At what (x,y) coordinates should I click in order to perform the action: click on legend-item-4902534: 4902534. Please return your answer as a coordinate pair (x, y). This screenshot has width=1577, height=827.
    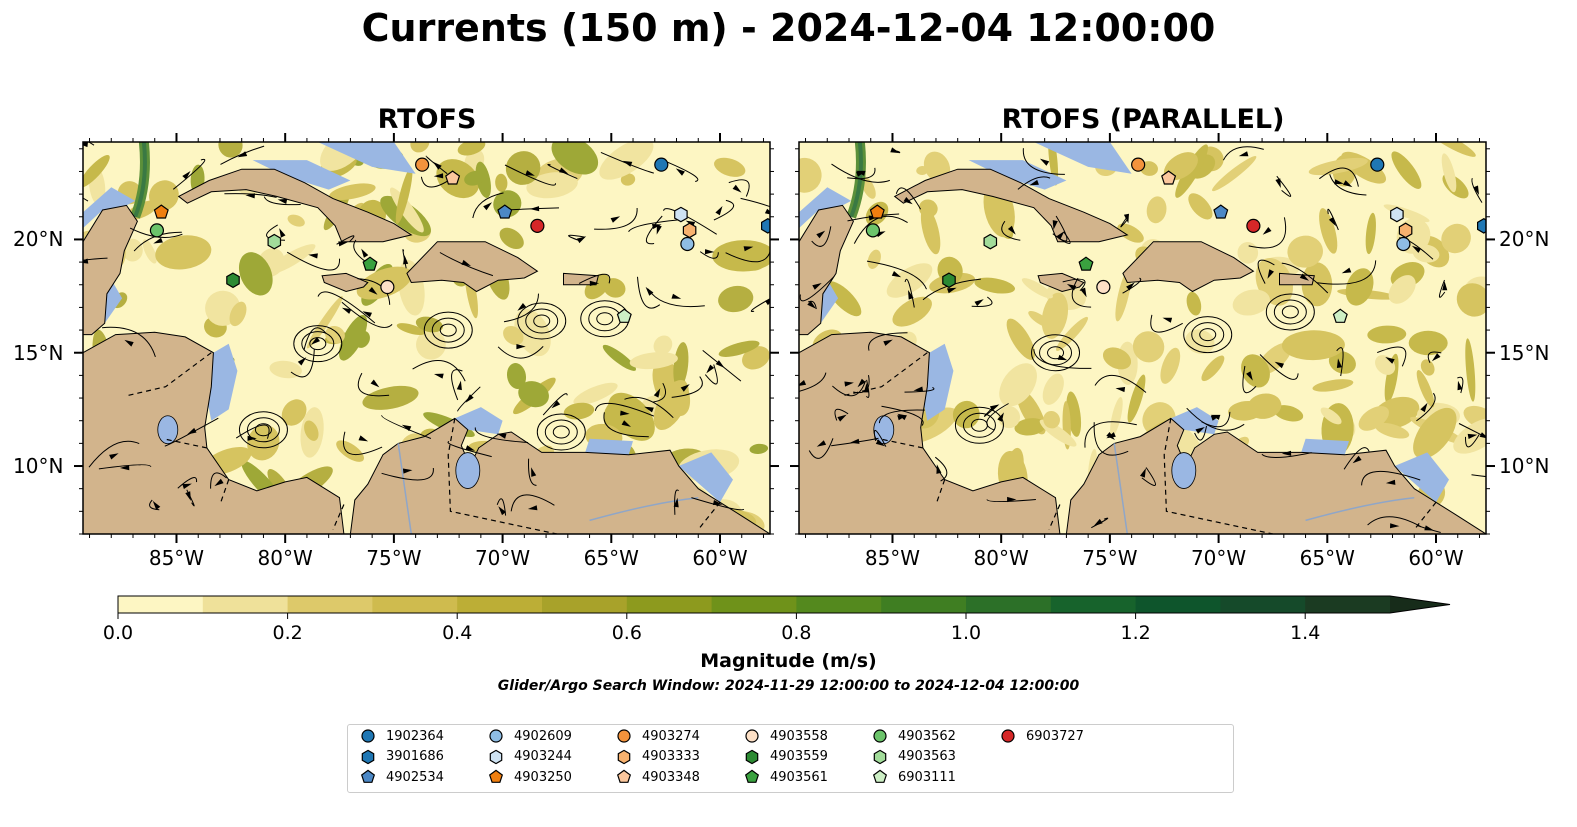
    Looking at the image, I should click on (402, 777).